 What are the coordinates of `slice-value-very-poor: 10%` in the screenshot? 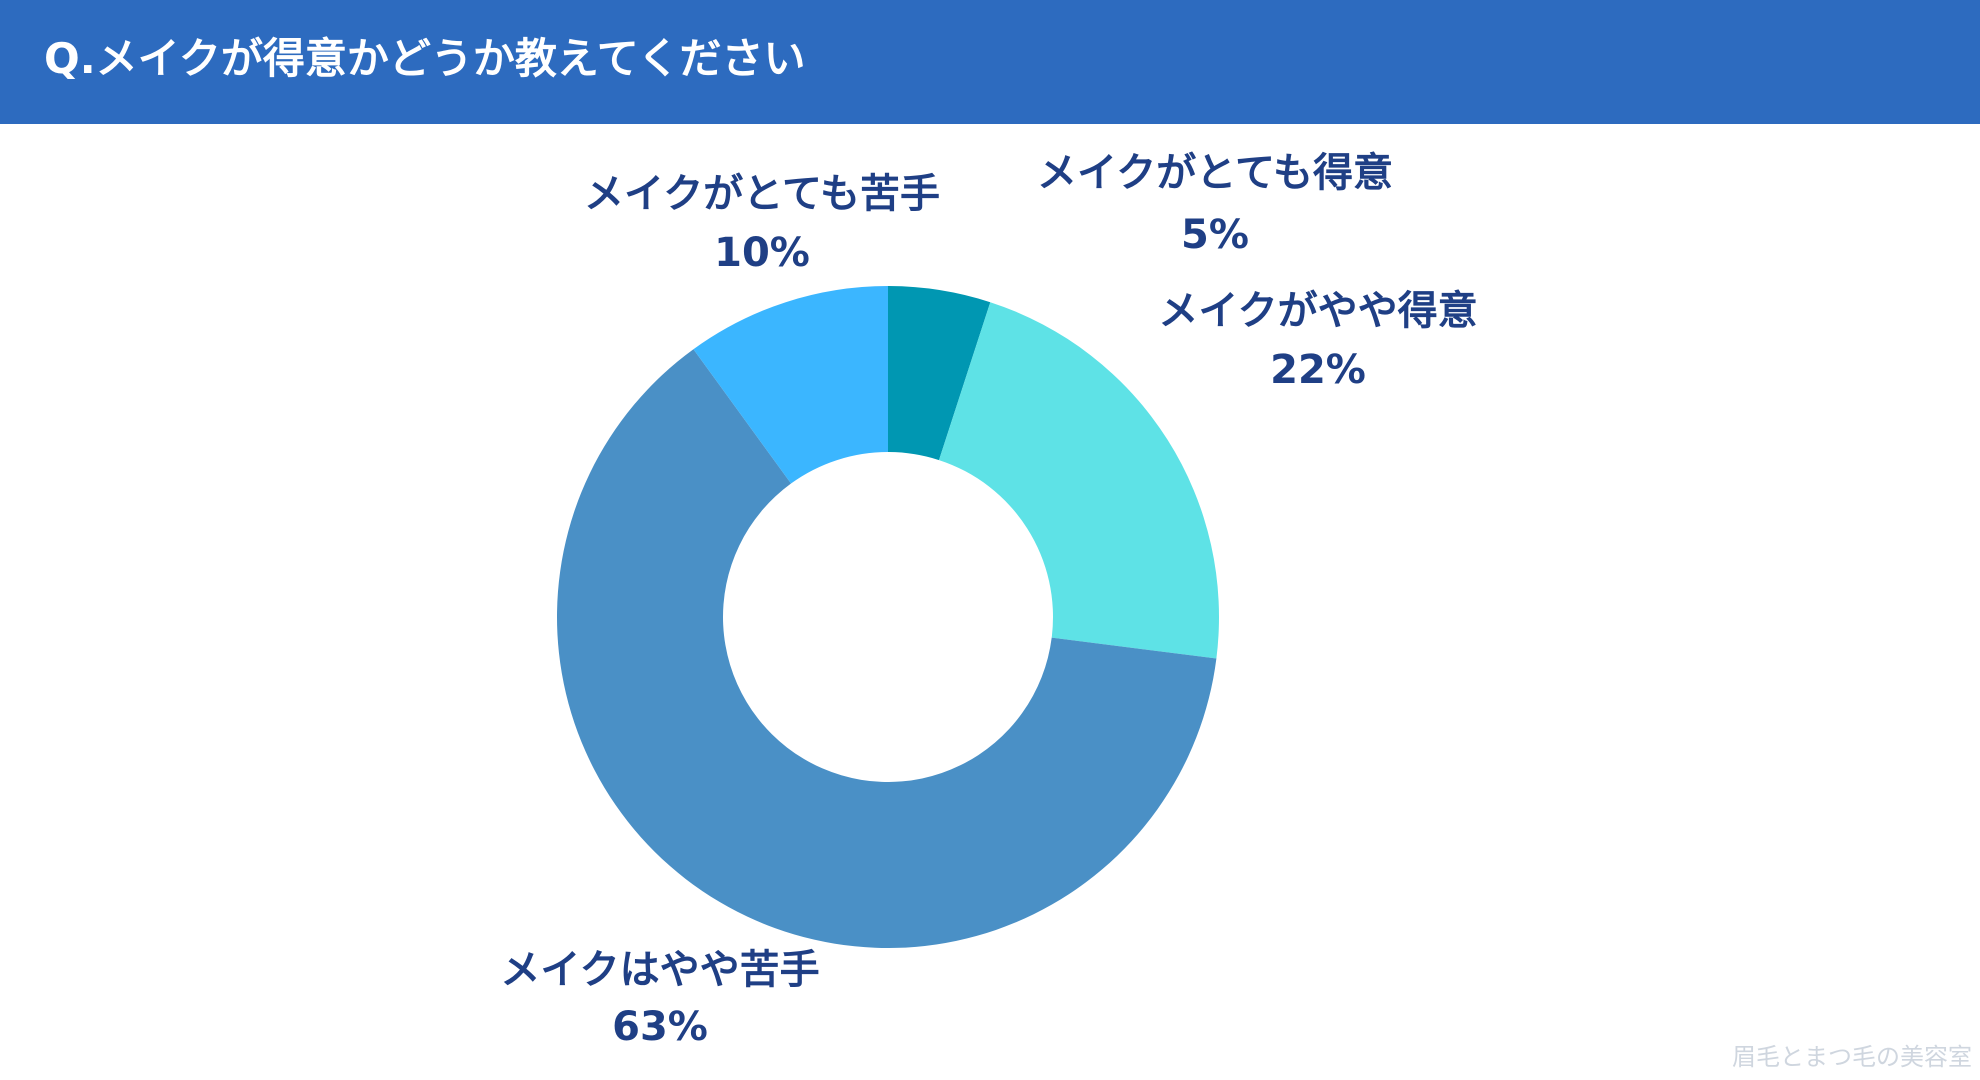 It's located at (762, 253).